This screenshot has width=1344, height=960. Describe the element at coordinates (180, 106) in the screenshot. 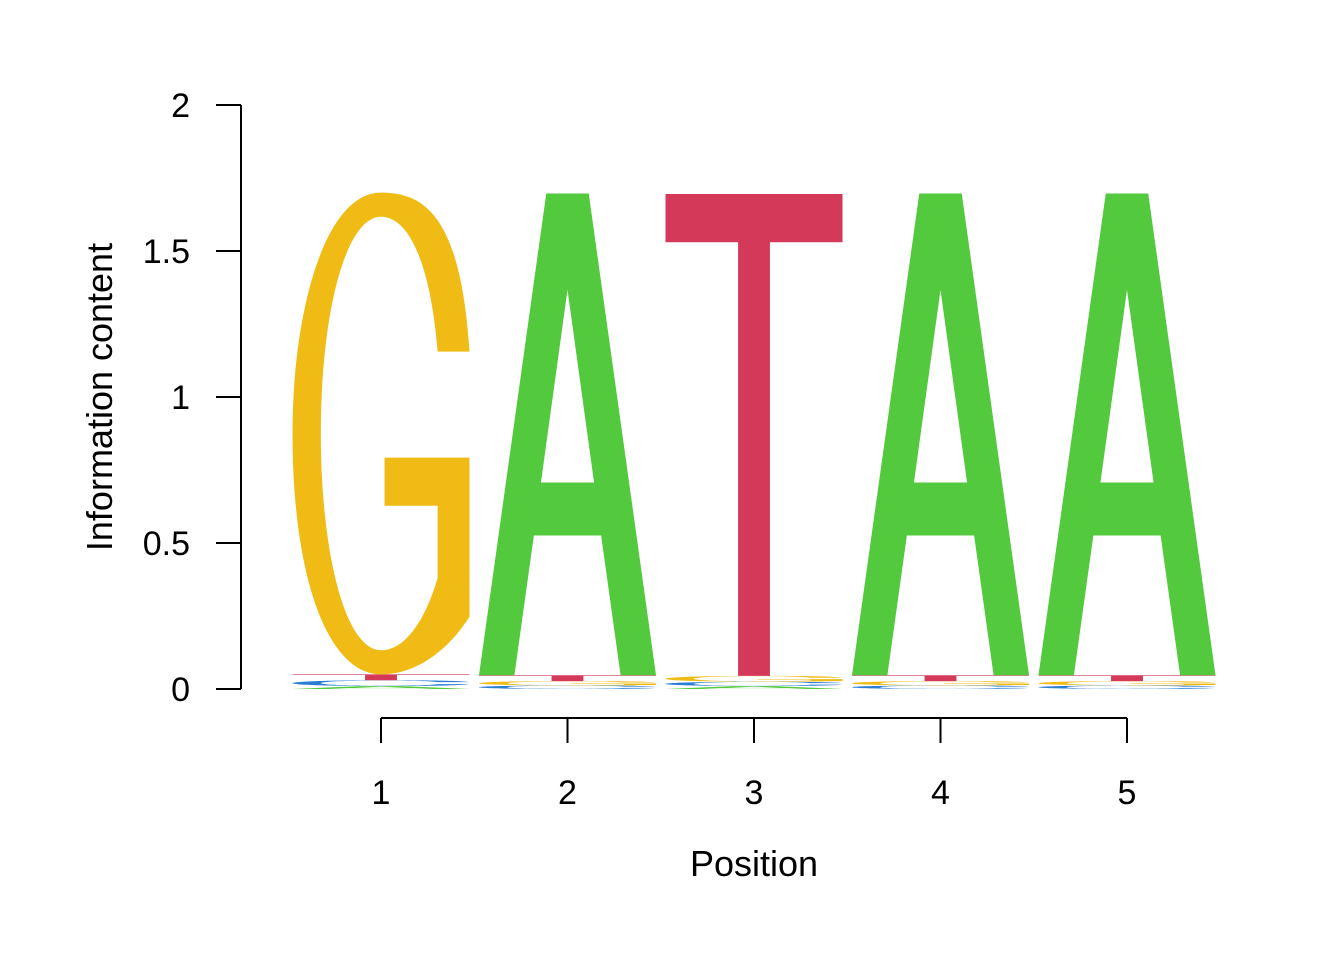

I see `y-tick-label: 2` at that location.